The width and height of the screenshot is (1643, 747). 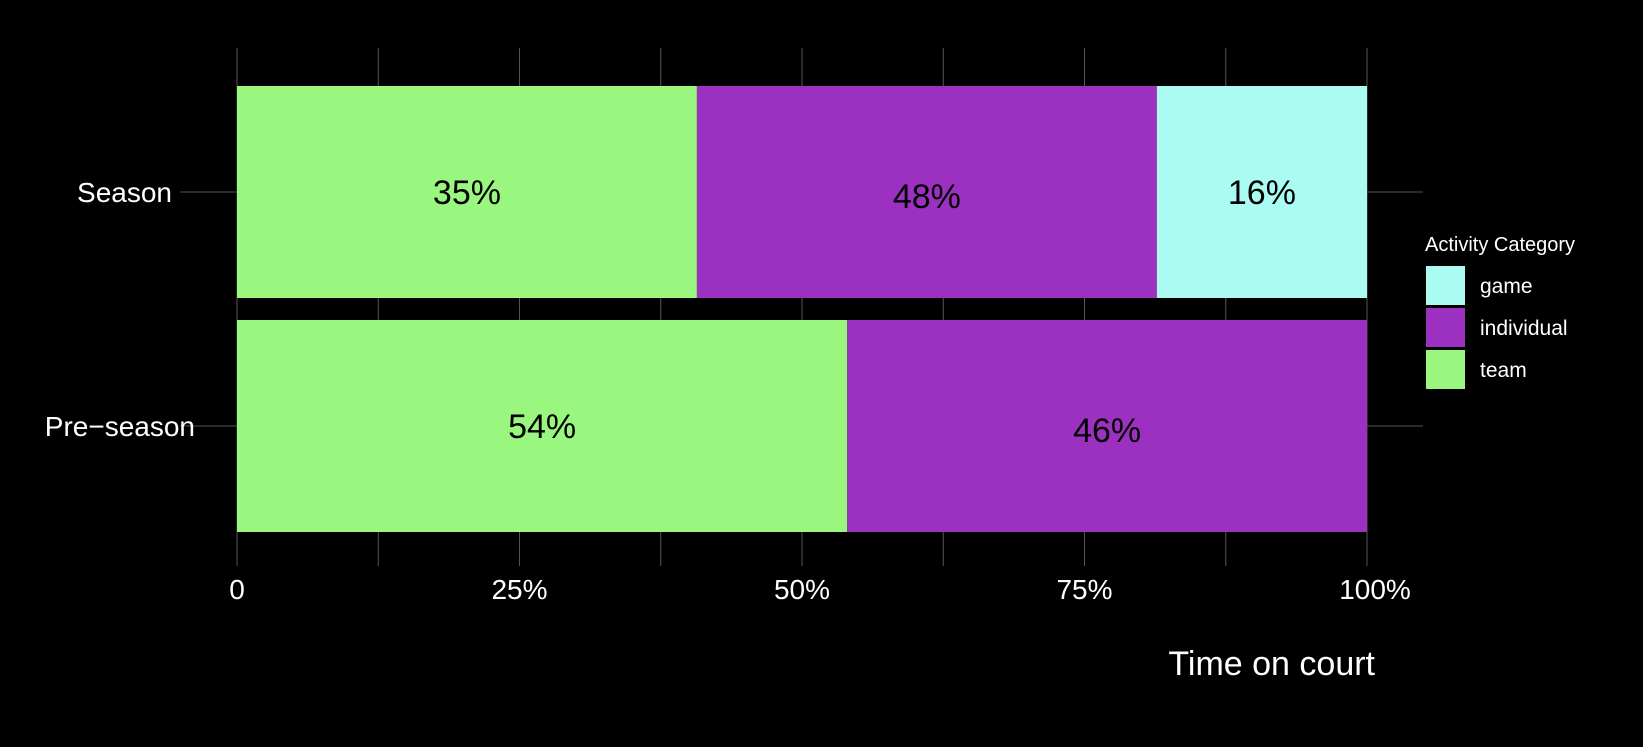 I want to click on legend-label-individual: individual, so click(x=1524, y=328).